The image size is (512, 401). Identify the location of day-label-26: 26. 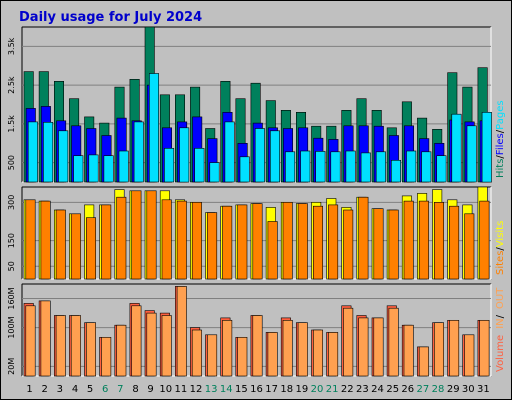
(407, 389).